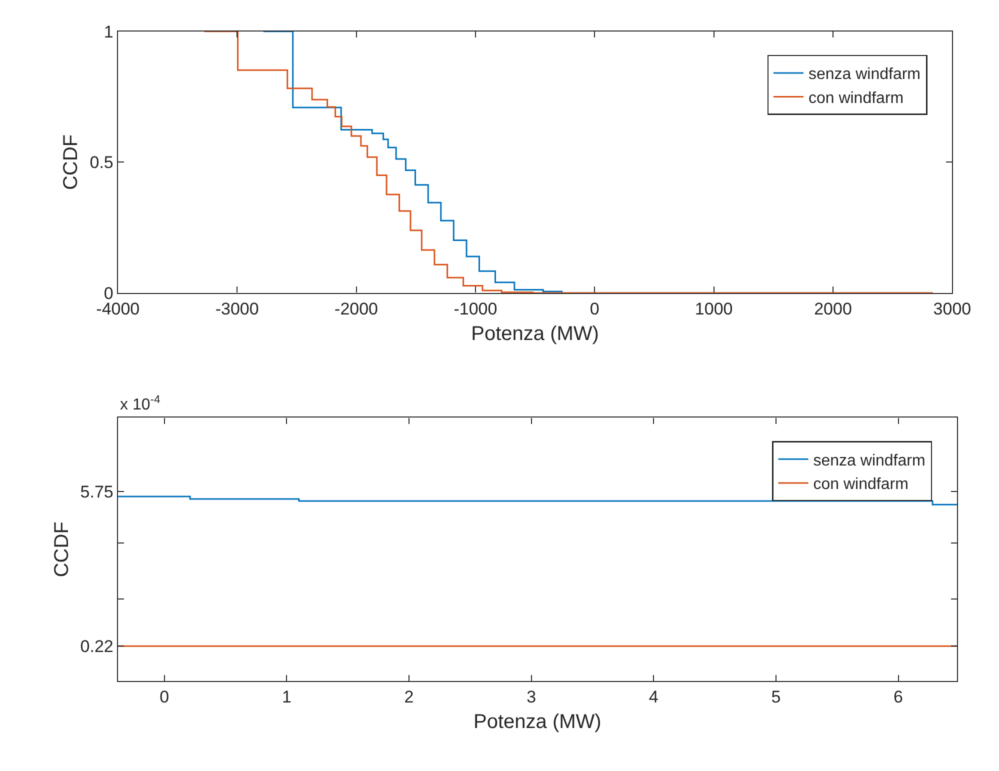 This screenshot has height=771, width=999. What do you see at coordinates (713, 308) in the screenshot?
I see `x-tick-label: 1000` at bounding box center [713, 308].